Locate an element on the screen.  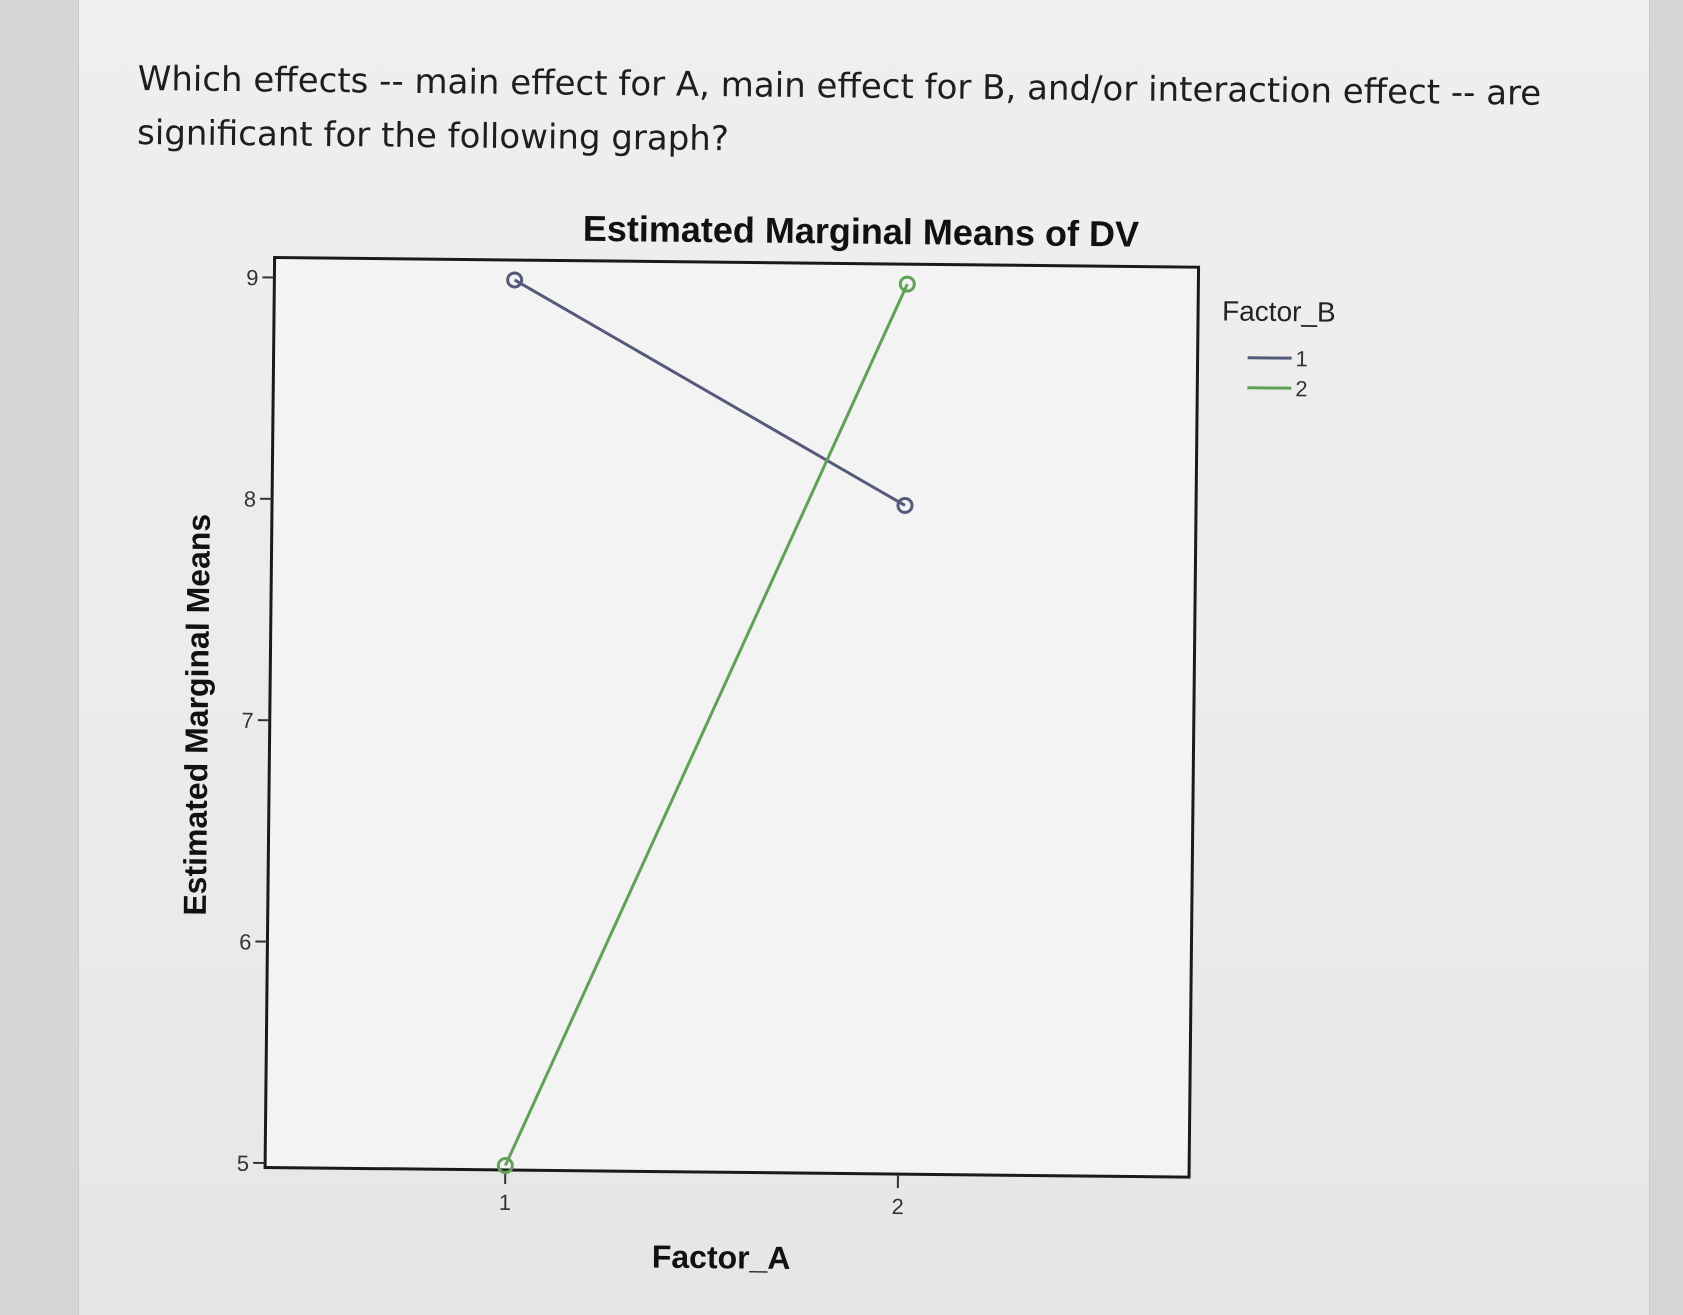
y-axis-label: Estimated Marginal Means is located at coordinates (197, 715).